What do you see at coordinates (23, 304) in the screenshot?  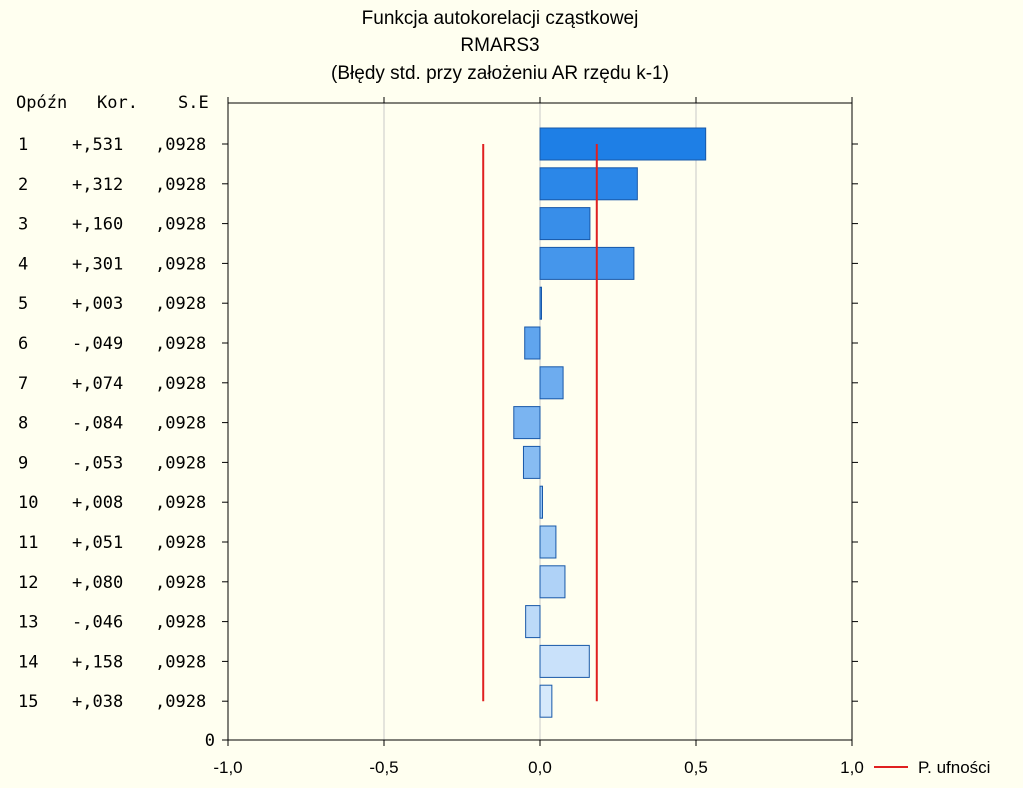 I see `lag-label: 5` at bounding box center [23, 304].